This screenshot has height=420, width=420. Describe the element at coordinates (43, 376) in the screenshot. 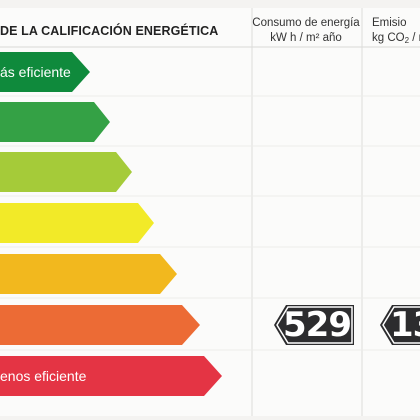

I see `scale-label-worst: enos eficiente` at that location.